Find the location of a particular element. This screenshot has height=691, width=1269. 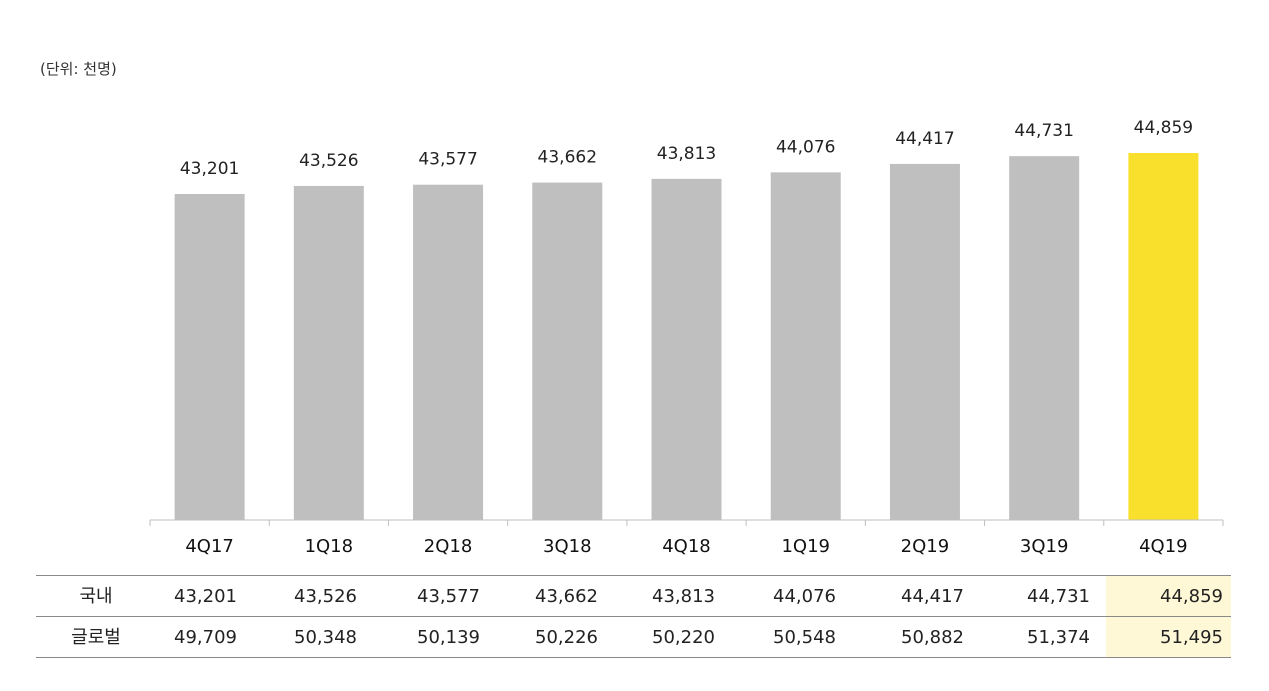

table-cell-global-4Q17: 49,709 is located at coordinates (205, 637).